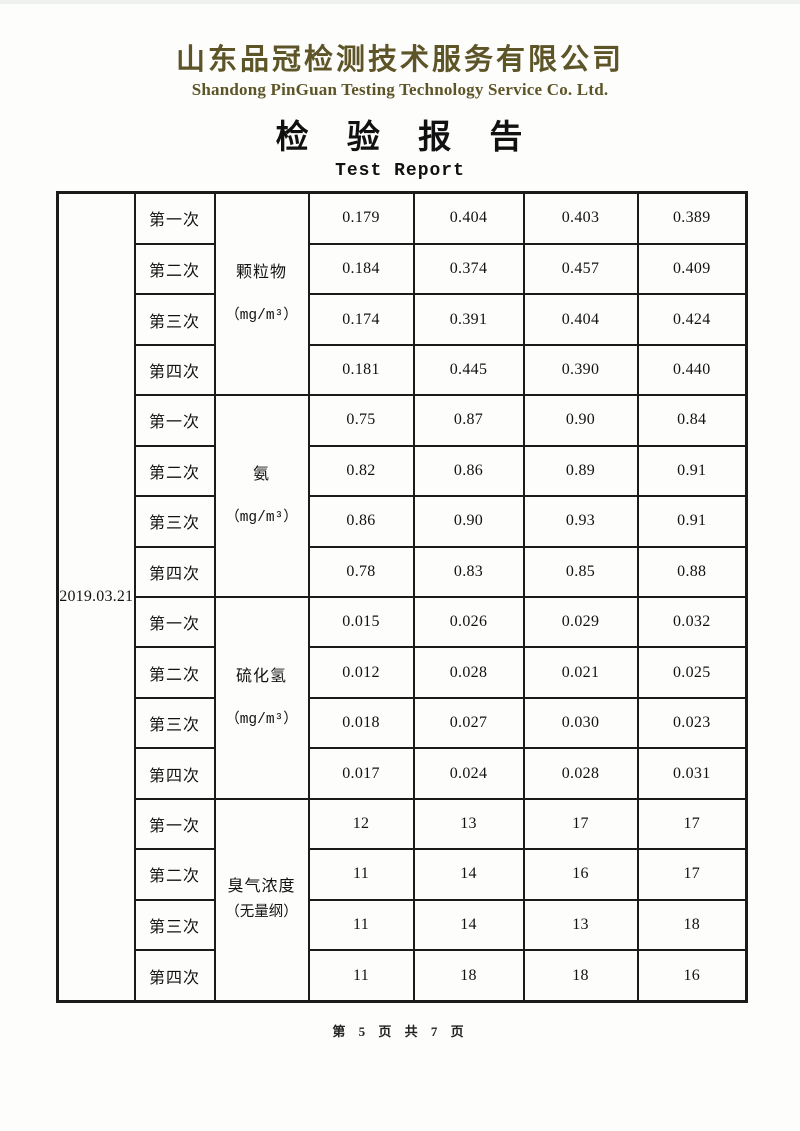 Image resolution: width=800 pixels, height=1131 pixels. What do you see at coordinates (361, 622) in the screenshot?
I see `measurement-value-cell: 0.015` at bounding box center [361, 622].